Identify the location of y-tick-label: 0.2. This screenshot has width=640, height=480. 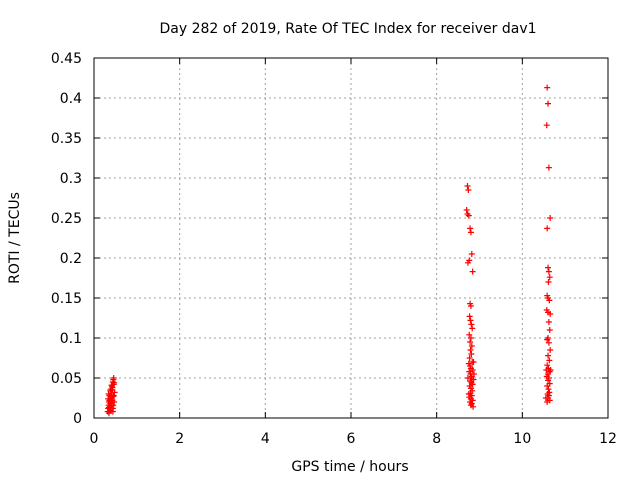
(71, 259).